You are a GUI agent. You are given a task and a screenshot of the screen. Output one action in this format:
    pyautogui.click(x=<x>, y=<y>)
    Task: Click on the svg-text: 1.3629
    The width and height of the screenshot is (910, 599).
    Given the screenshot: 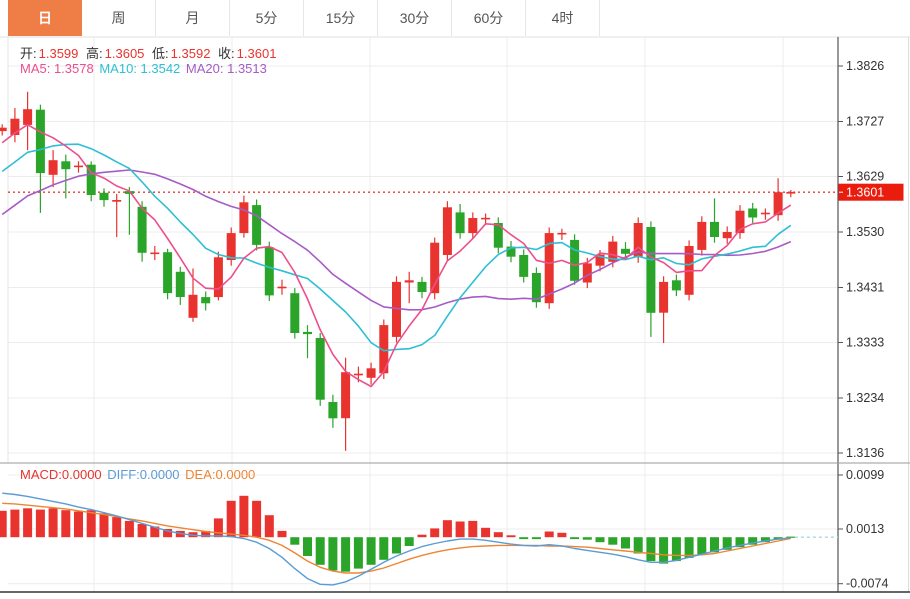 What is the action you would take?
    pyautogui.click(x=865, y=177)
    